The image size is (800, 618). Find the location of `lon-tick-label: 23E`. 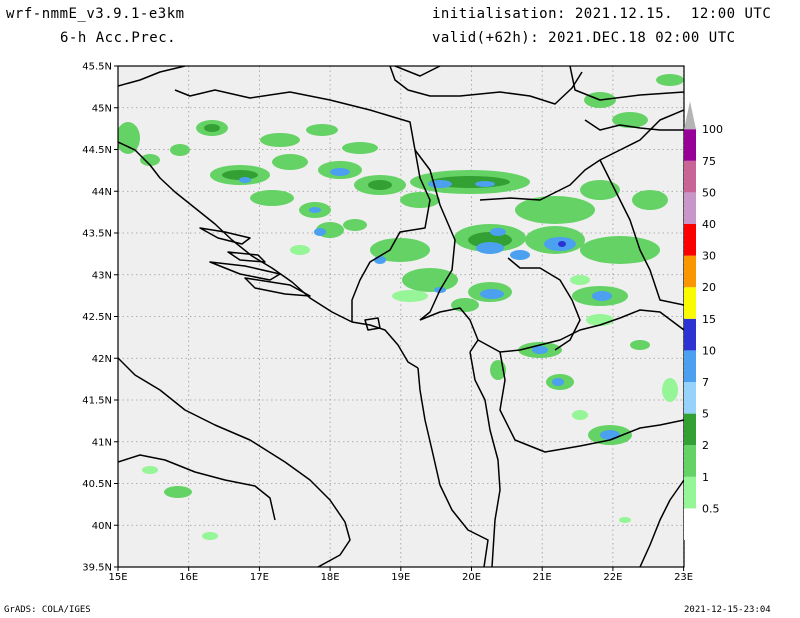

lon-tick-label: 23E is located at coordinates (683, 577).